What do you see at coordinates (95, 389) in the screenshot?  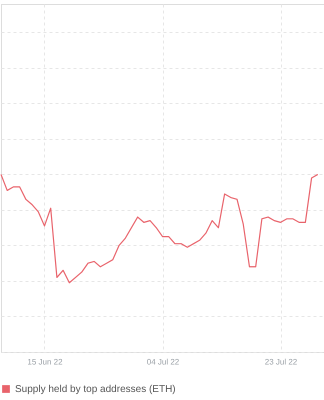 I see `legend-label: Supply held by top addresses (ETH)` at bounding box center [95, 389].